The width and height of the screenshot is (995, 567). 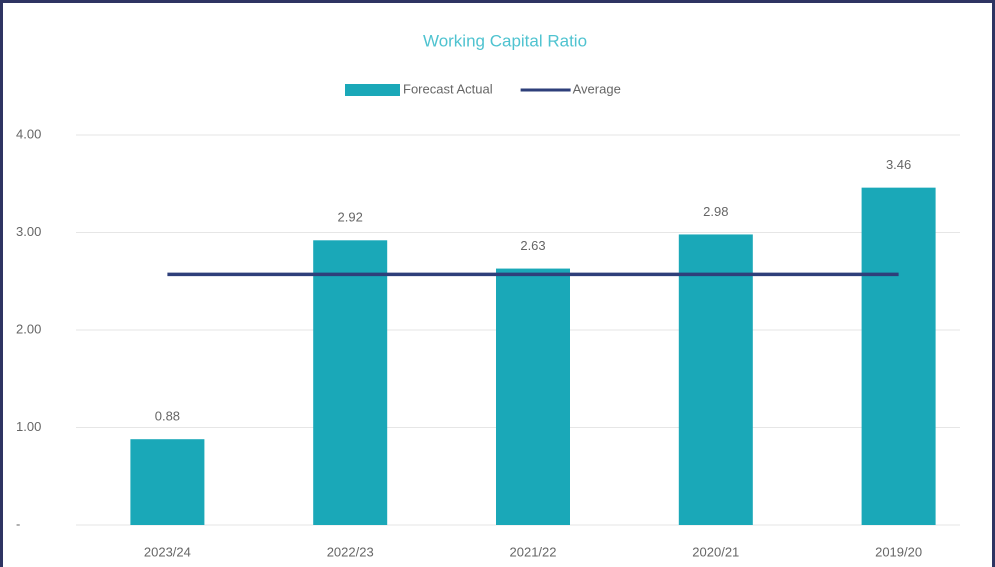 I want to click on y-tick-label: 3.00, so click(x=28, y=231).